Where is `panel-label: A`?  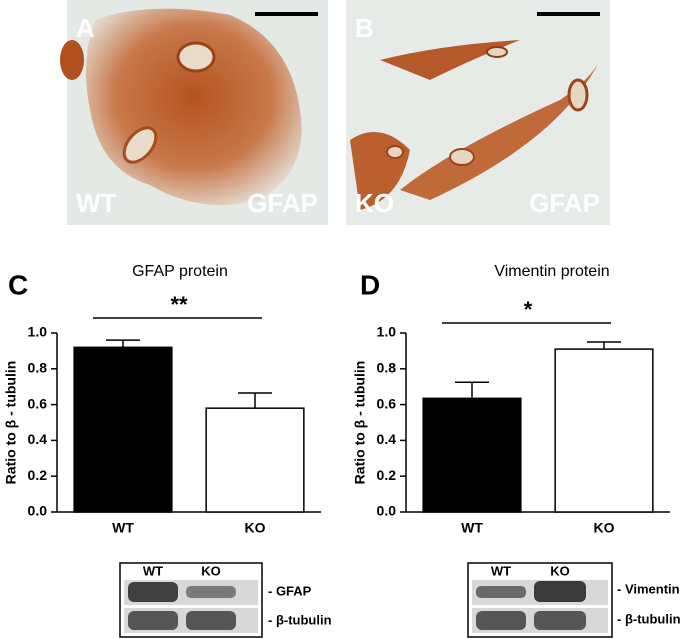
panel-label: A is located at coordinates (85, 28).